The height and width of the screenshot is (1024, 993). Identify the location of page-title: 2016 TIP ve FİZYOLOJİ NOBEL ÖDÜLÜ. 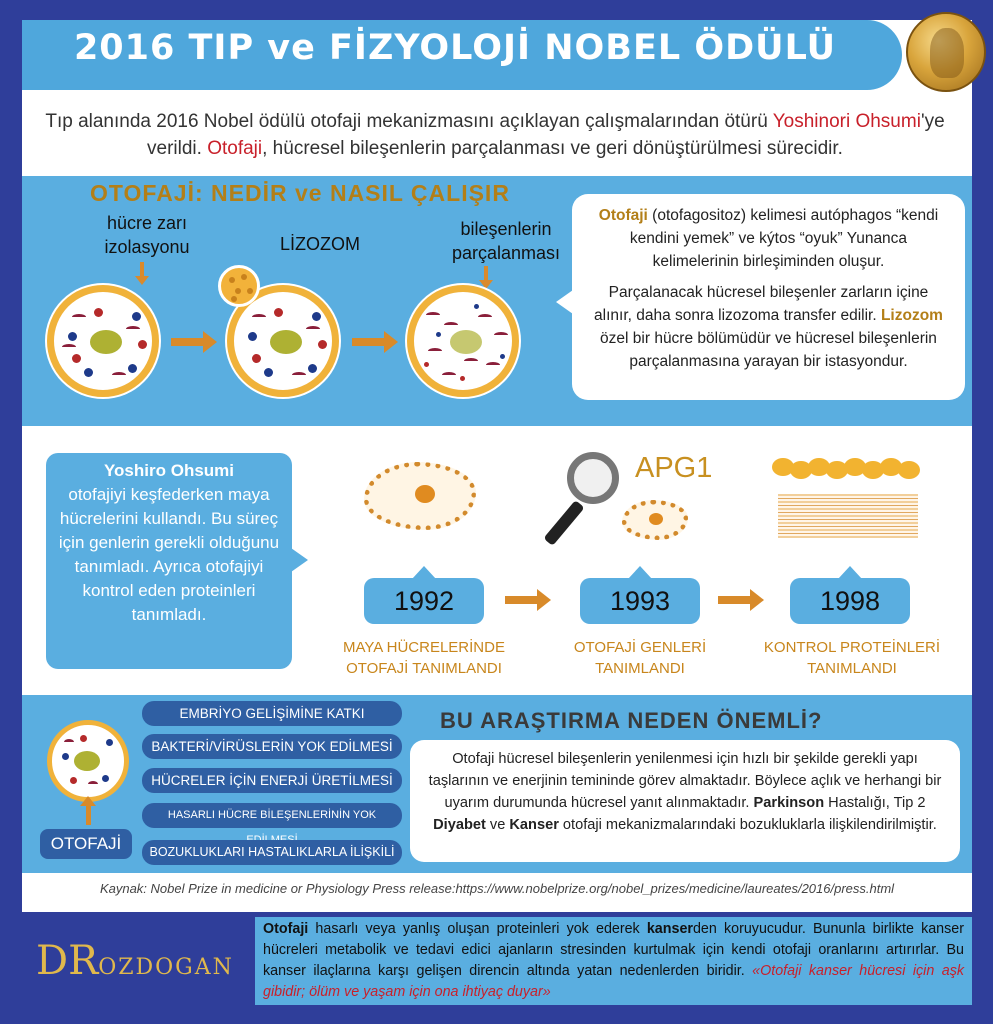
(455, 48).